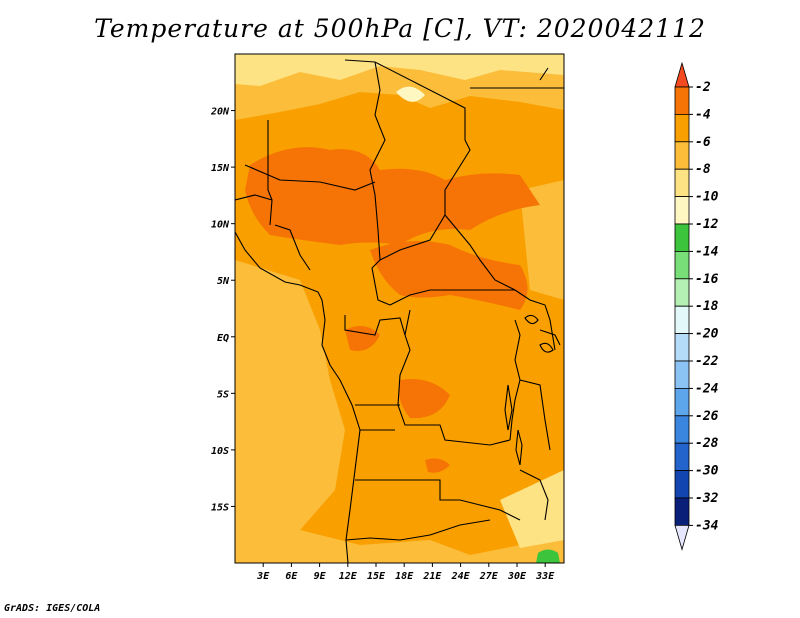 Image resolution: width=800 pixels, height=618 pixels. What do you see at coordinates (707, 279) in the screenshot?
I see `colorbar-label: -16` at bounding box center [707, 279].